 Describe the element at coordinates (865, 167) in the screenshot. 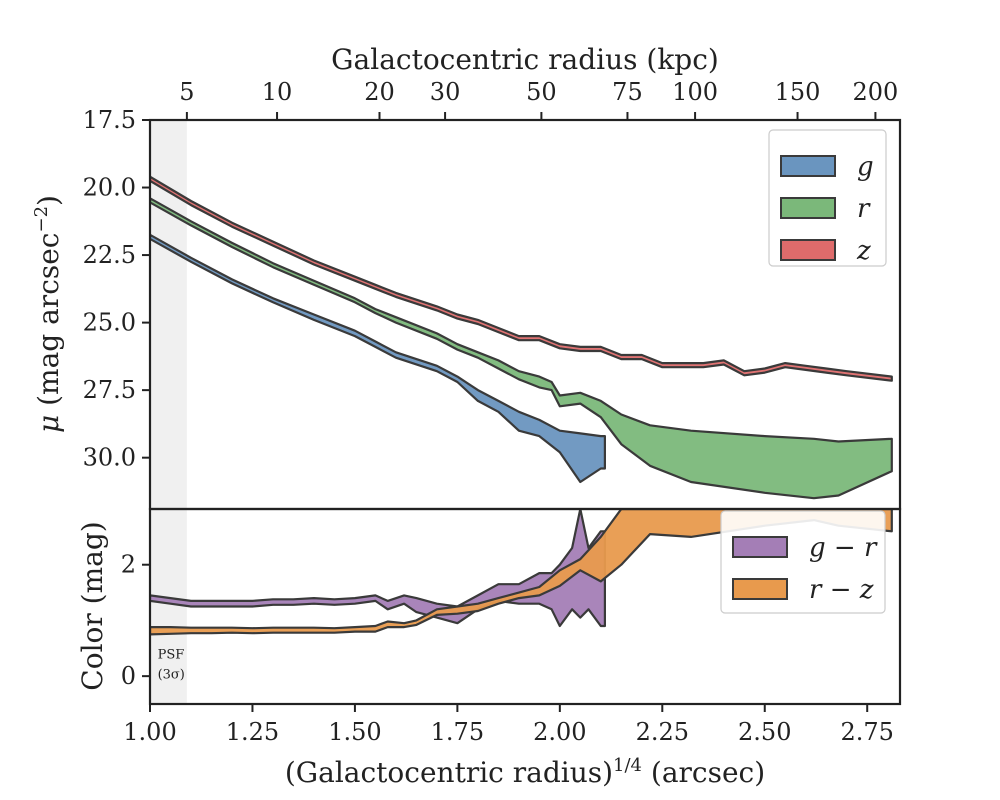

I see `legend-label-g: g` at that location.